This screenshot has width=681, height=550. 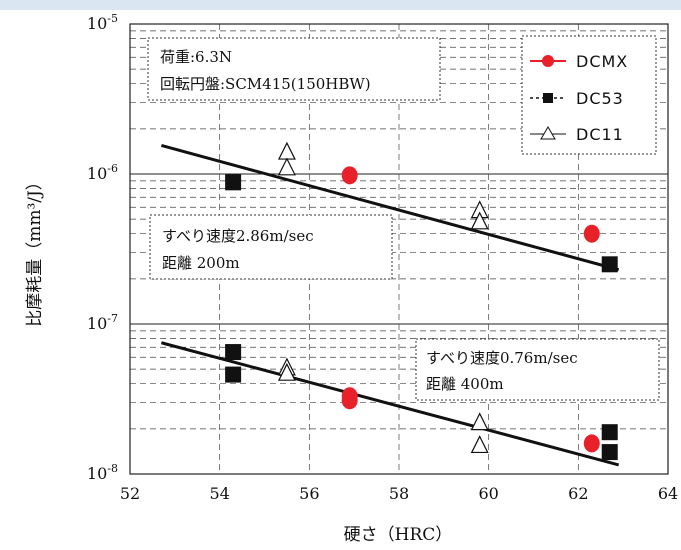 What do you see at coordinates (196, 57) in the screenshot?
I see `annotation-load-line1: 荷重:6.3N` at bounding box center [196, 57].